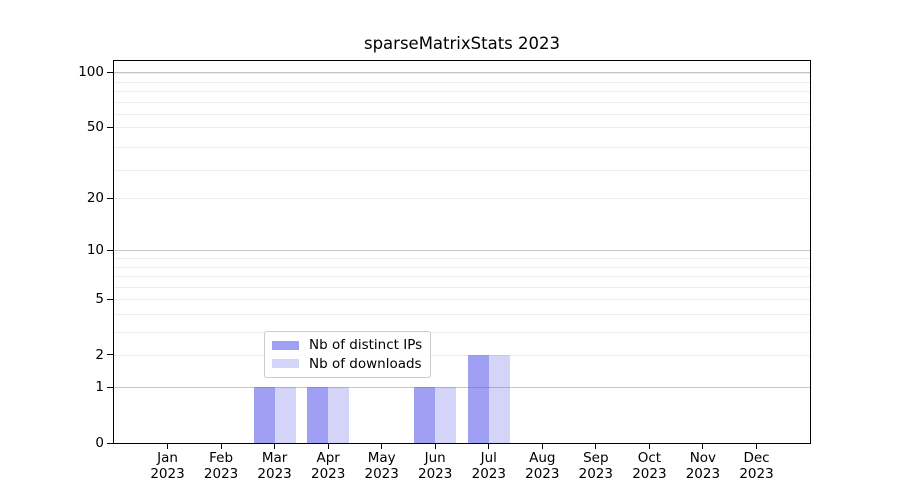  Describe the element at coordinates (99, 387) in the screenshot. I see `y-tick-label: 1` at that location.